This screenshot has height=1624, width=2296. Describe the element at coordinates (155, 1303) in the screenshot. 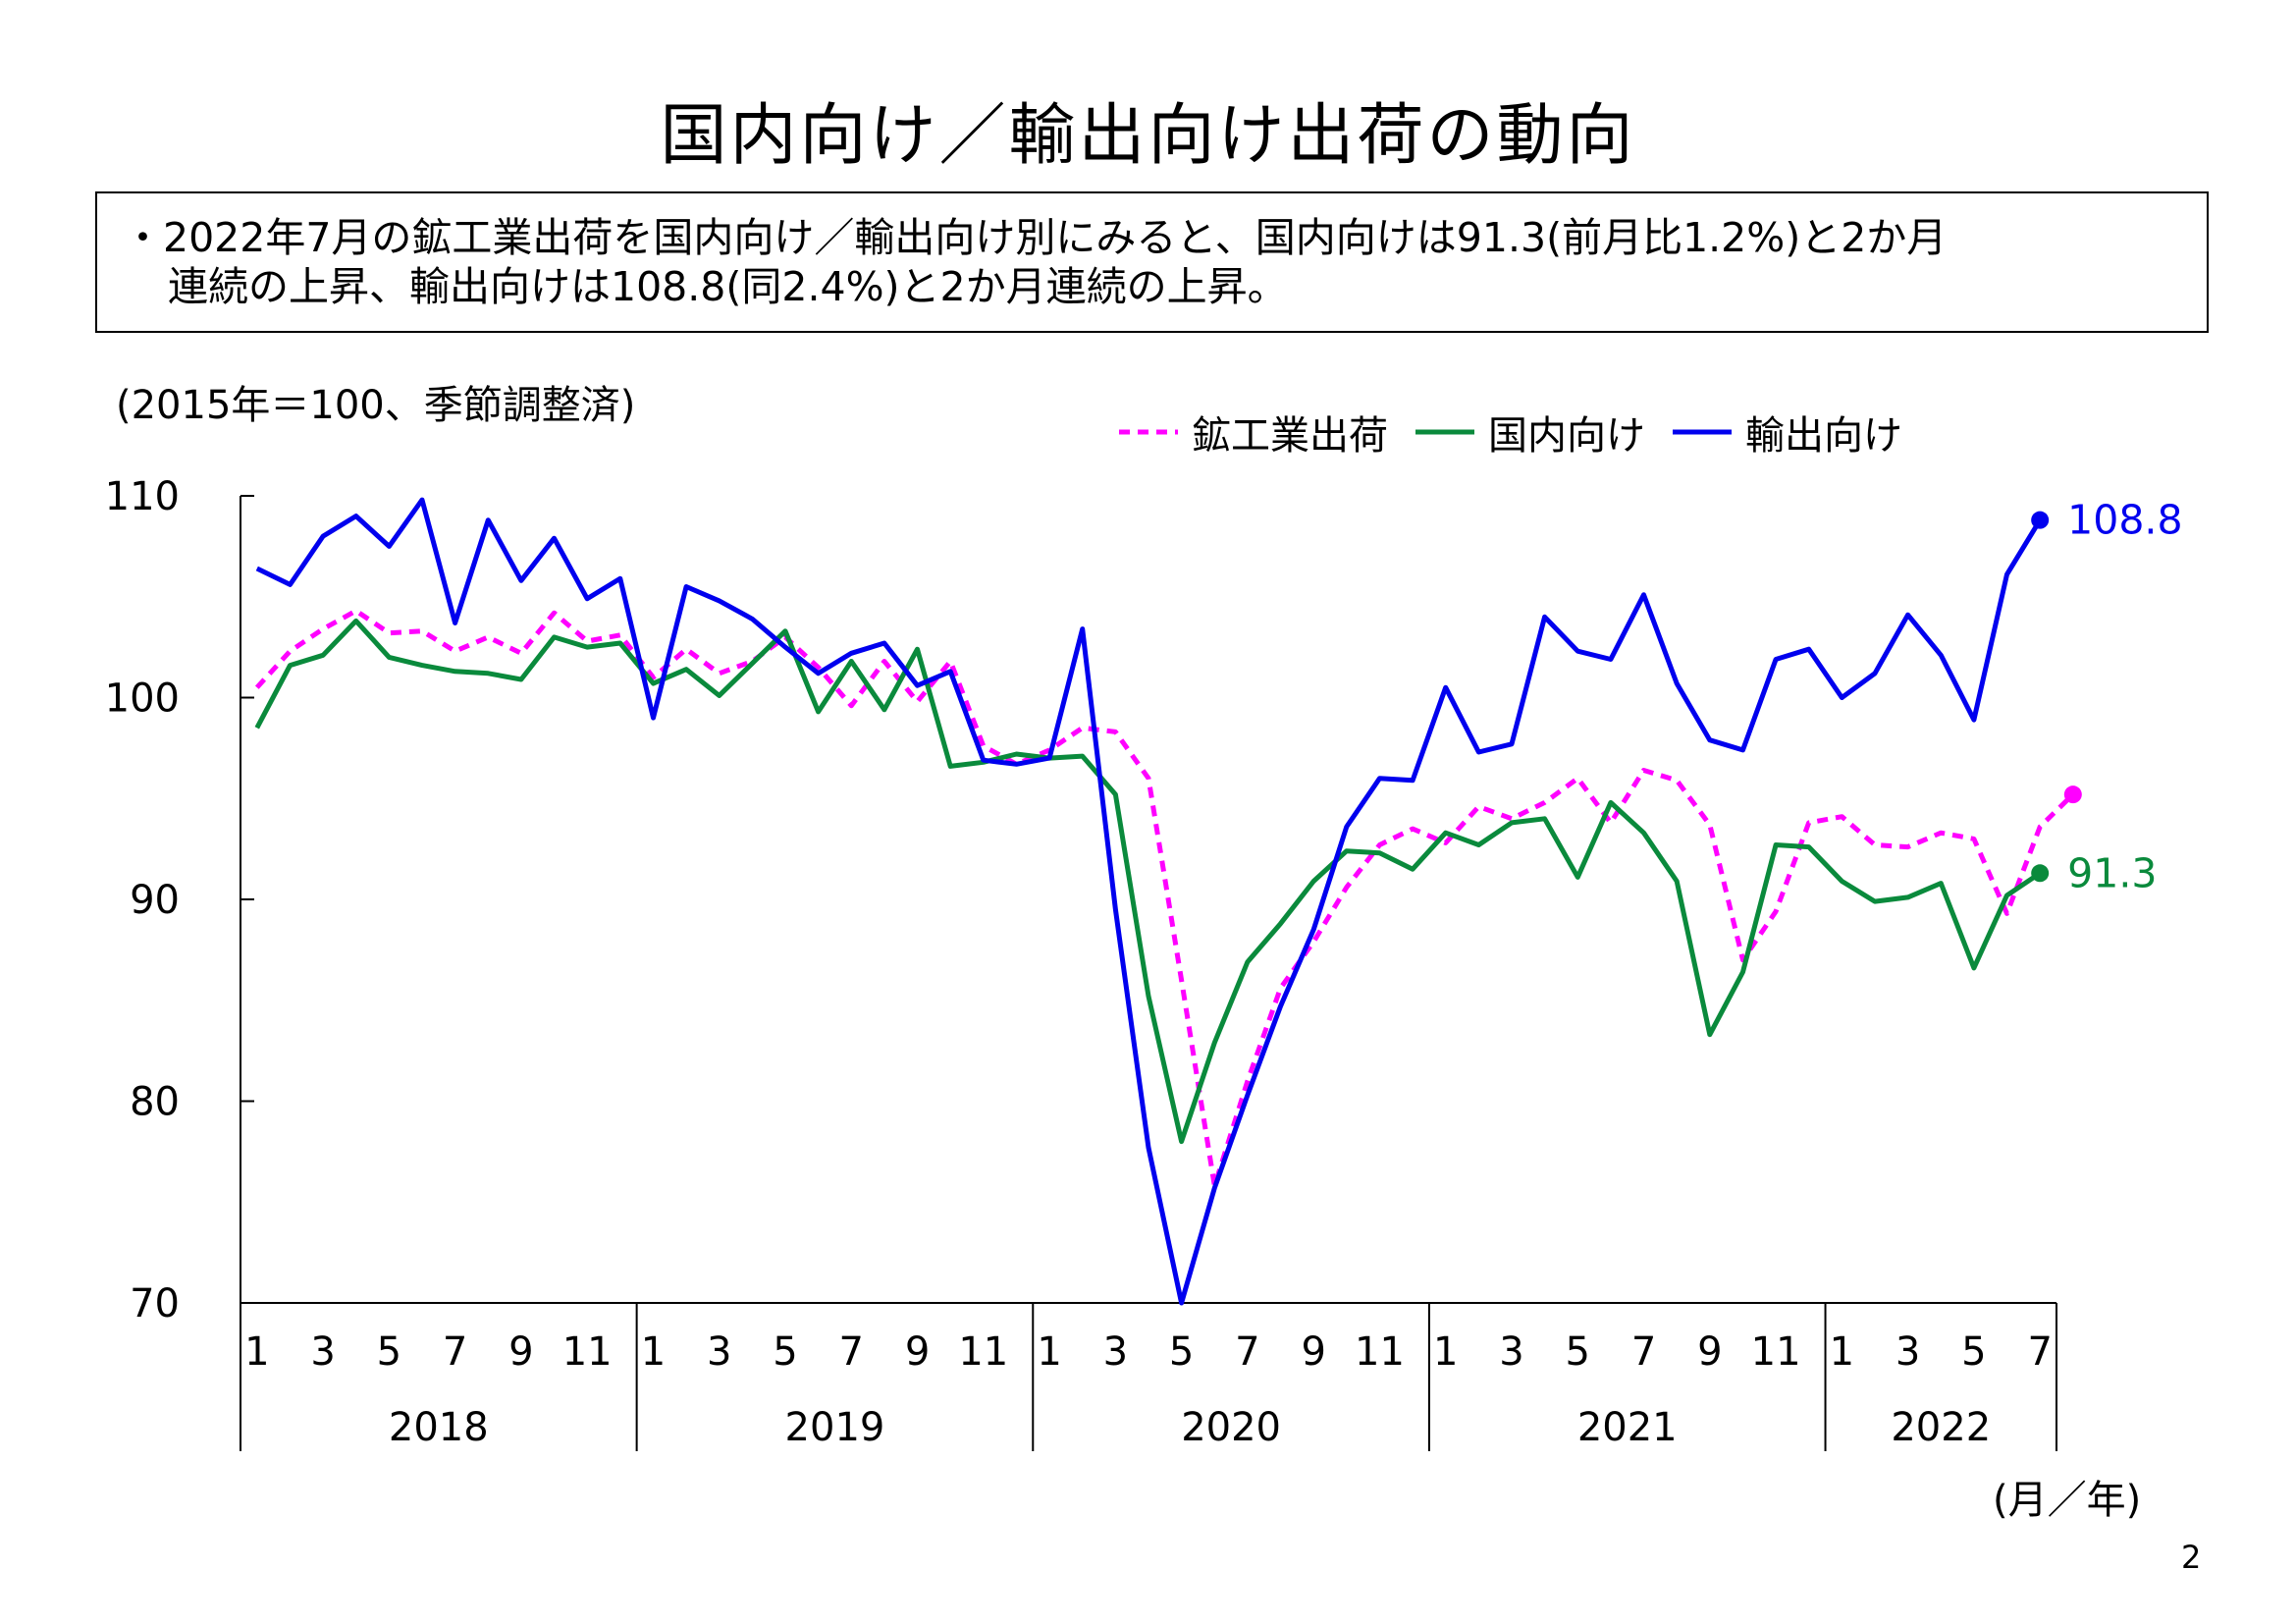

I see `y-tick-label: 70` at that location.